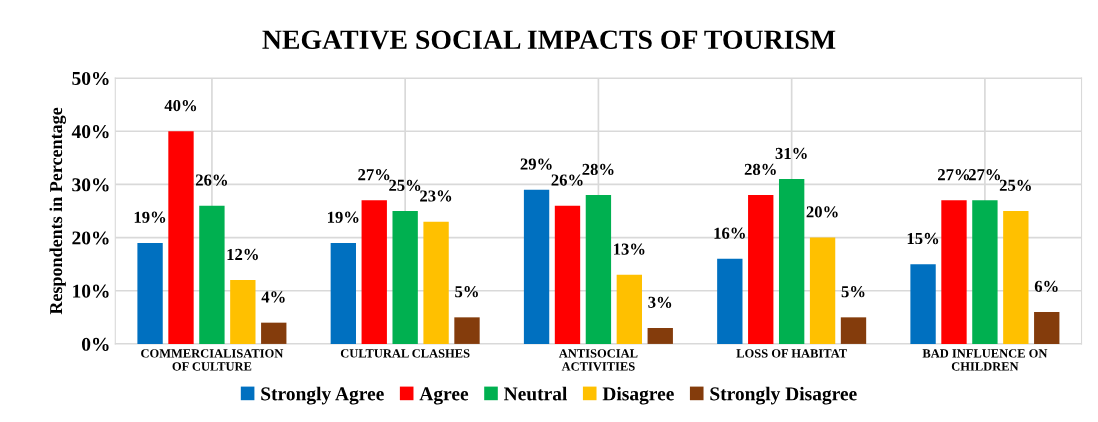 The width and height of the screenshot is (1098, 422). Describe the element at coordinates (90, 185) in the screenshot. I see `y-tick-label: 30%` at that location.